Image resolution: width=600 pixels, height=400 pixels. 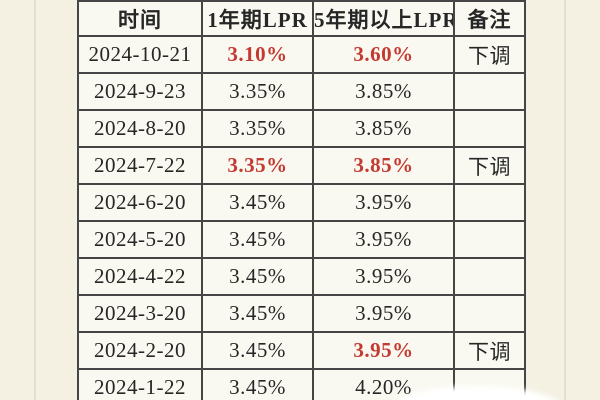 I want to click on cell-date: 2024-7-22, so click(x=140, y=165).